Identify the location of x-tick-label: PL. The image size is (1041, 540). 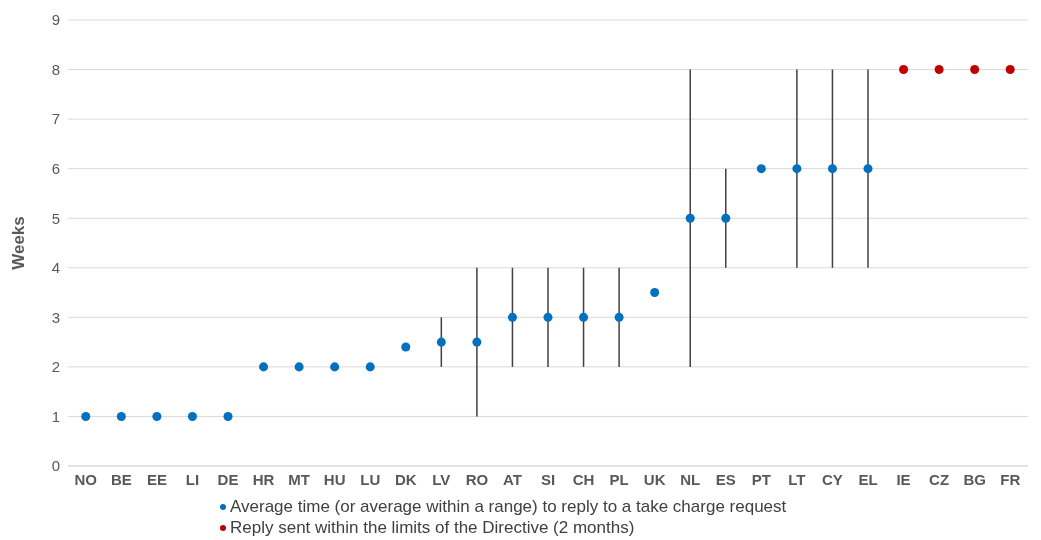
(619, 479).